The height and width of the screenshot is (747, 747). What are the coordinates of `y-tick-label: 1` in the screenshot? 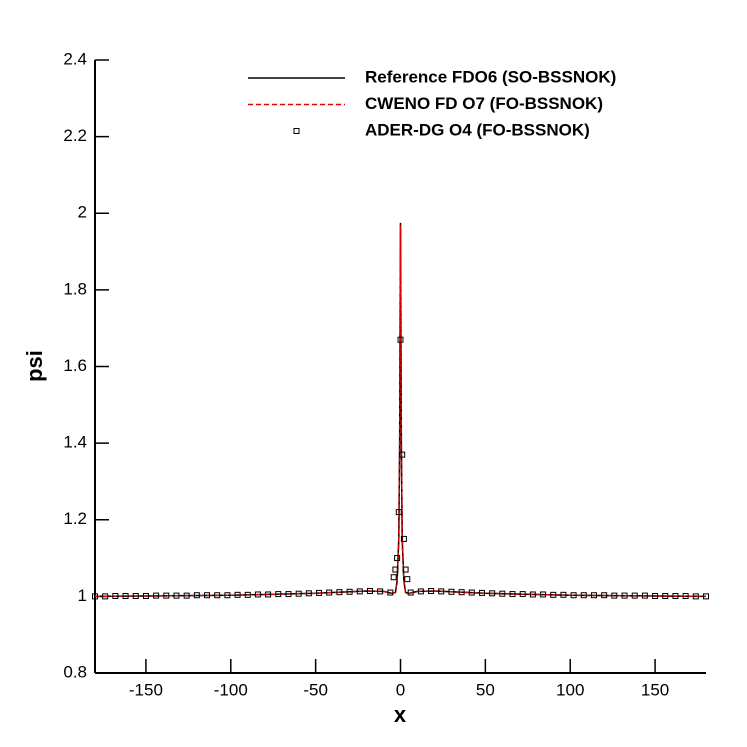 It's located at (82, 595).